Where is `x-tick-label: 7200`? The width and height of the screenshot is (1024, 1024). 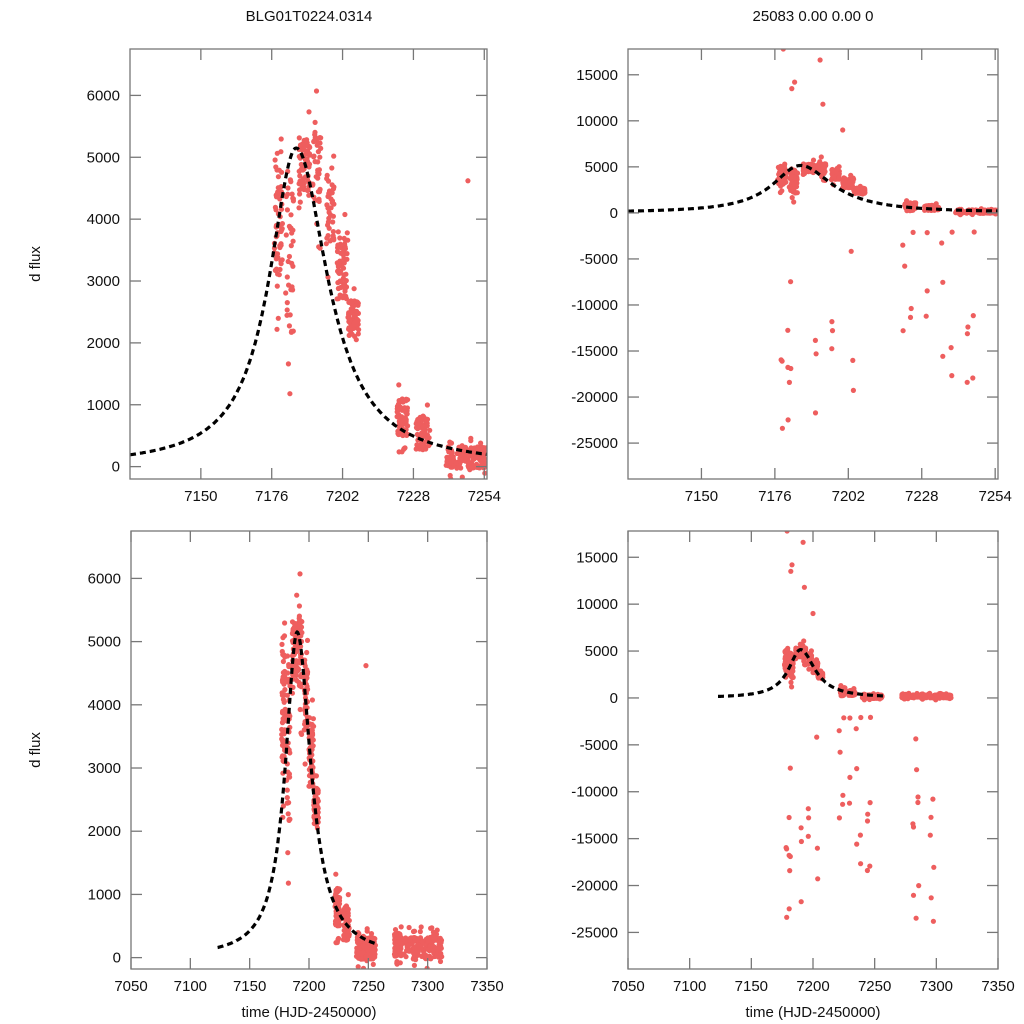 x-tick-label: 7200 is located at coordinates (812, 986).